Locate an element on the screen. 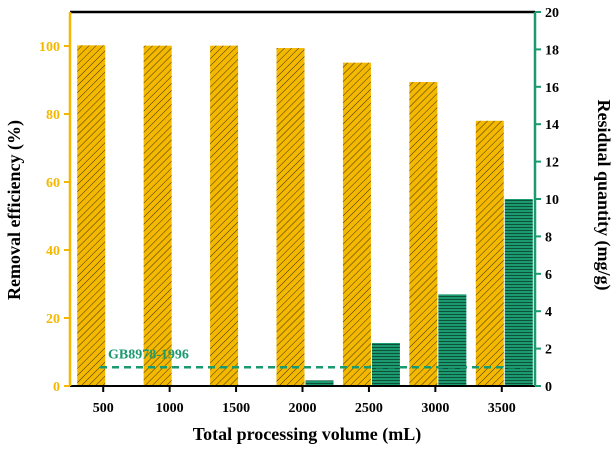  right-tick-label: 18 is located at coordinates (552, 50).